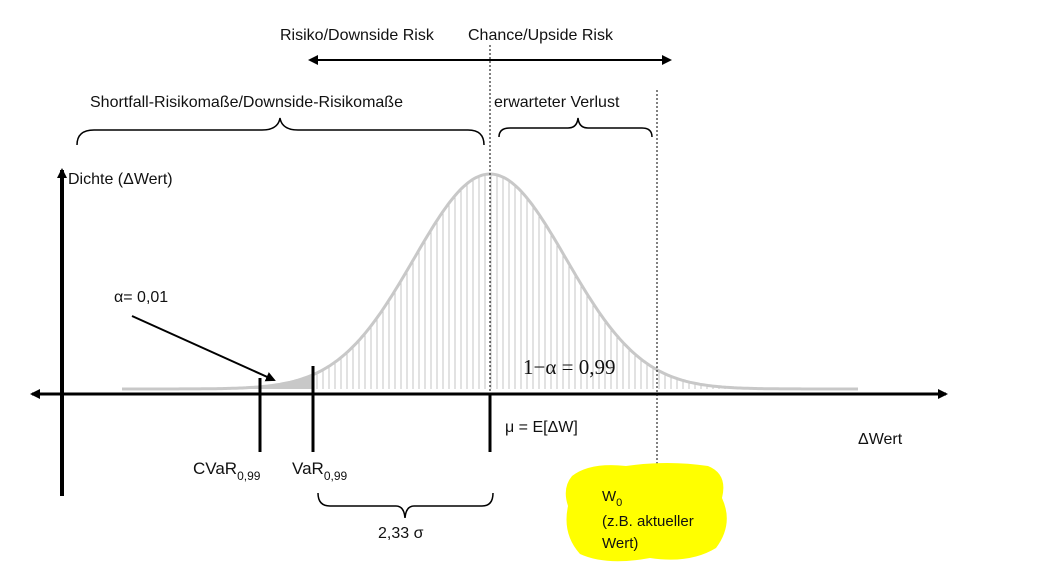 Image resolution: width=1038 pixels, height=580 pixels. Describe the element at coordinates (620, 543) in the screenshot. I see `w0-line3: Wert)` at that location.